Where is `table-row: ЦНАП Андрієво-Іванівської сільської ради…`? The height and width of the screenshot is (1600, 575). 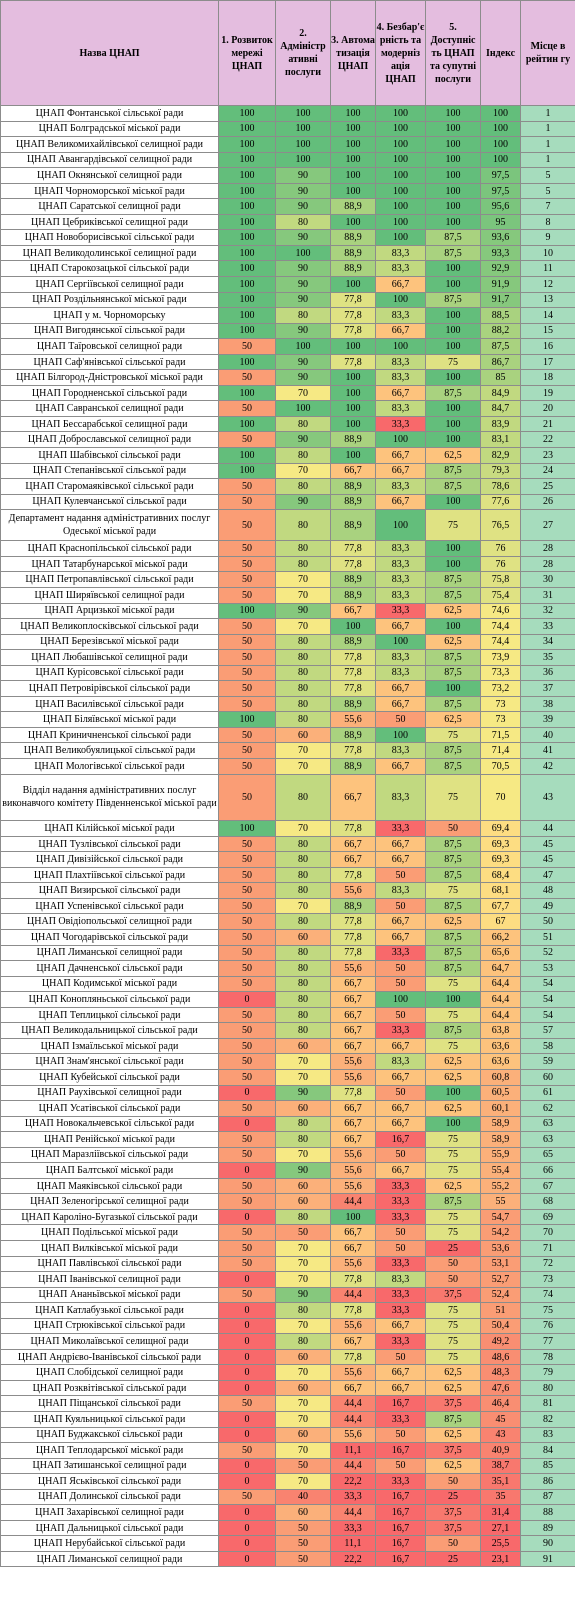
table-row: ЦНАП Андрієво-Іванівської сільської ради… is located at coordinates (287, 1357).